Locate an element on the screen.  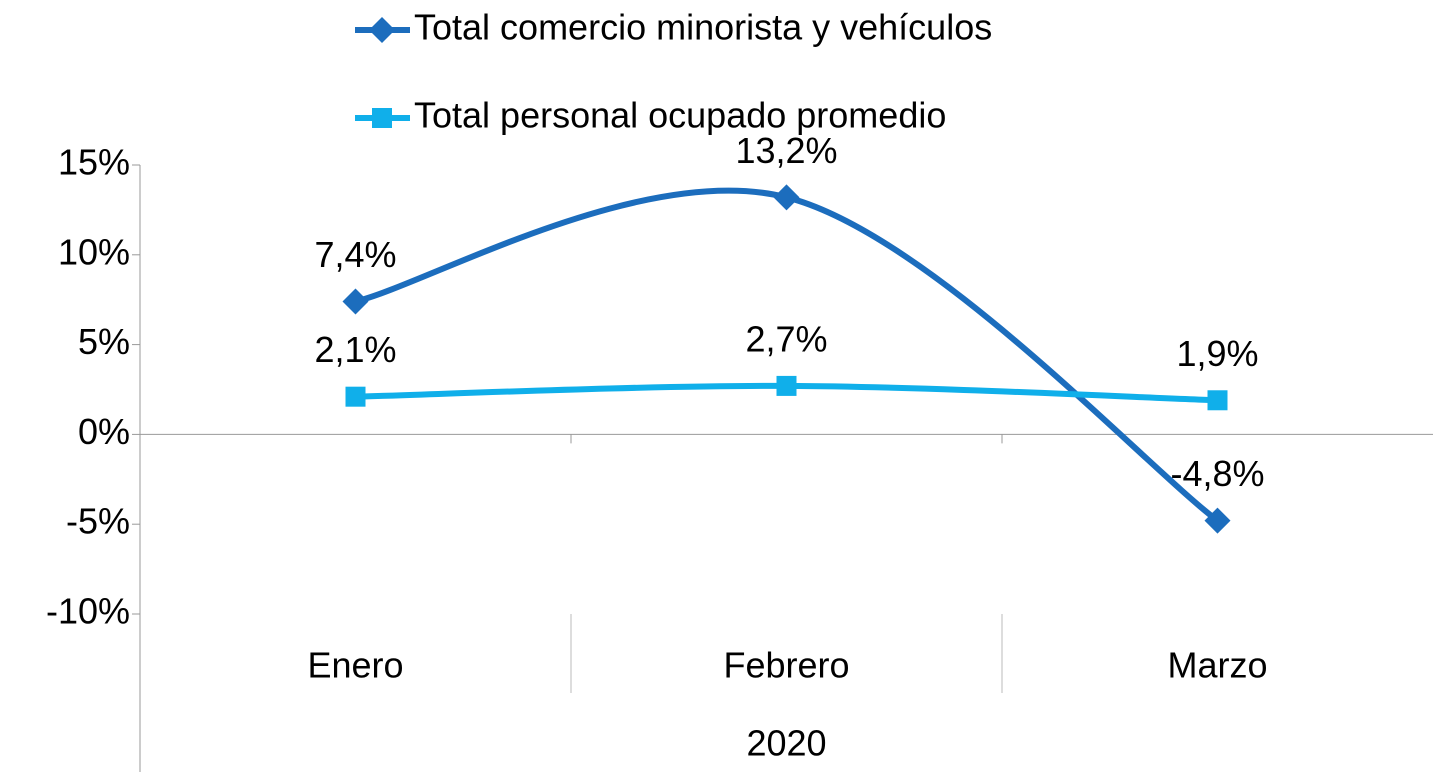
y-tick-label: -5% is located at coordinates (98, 521).